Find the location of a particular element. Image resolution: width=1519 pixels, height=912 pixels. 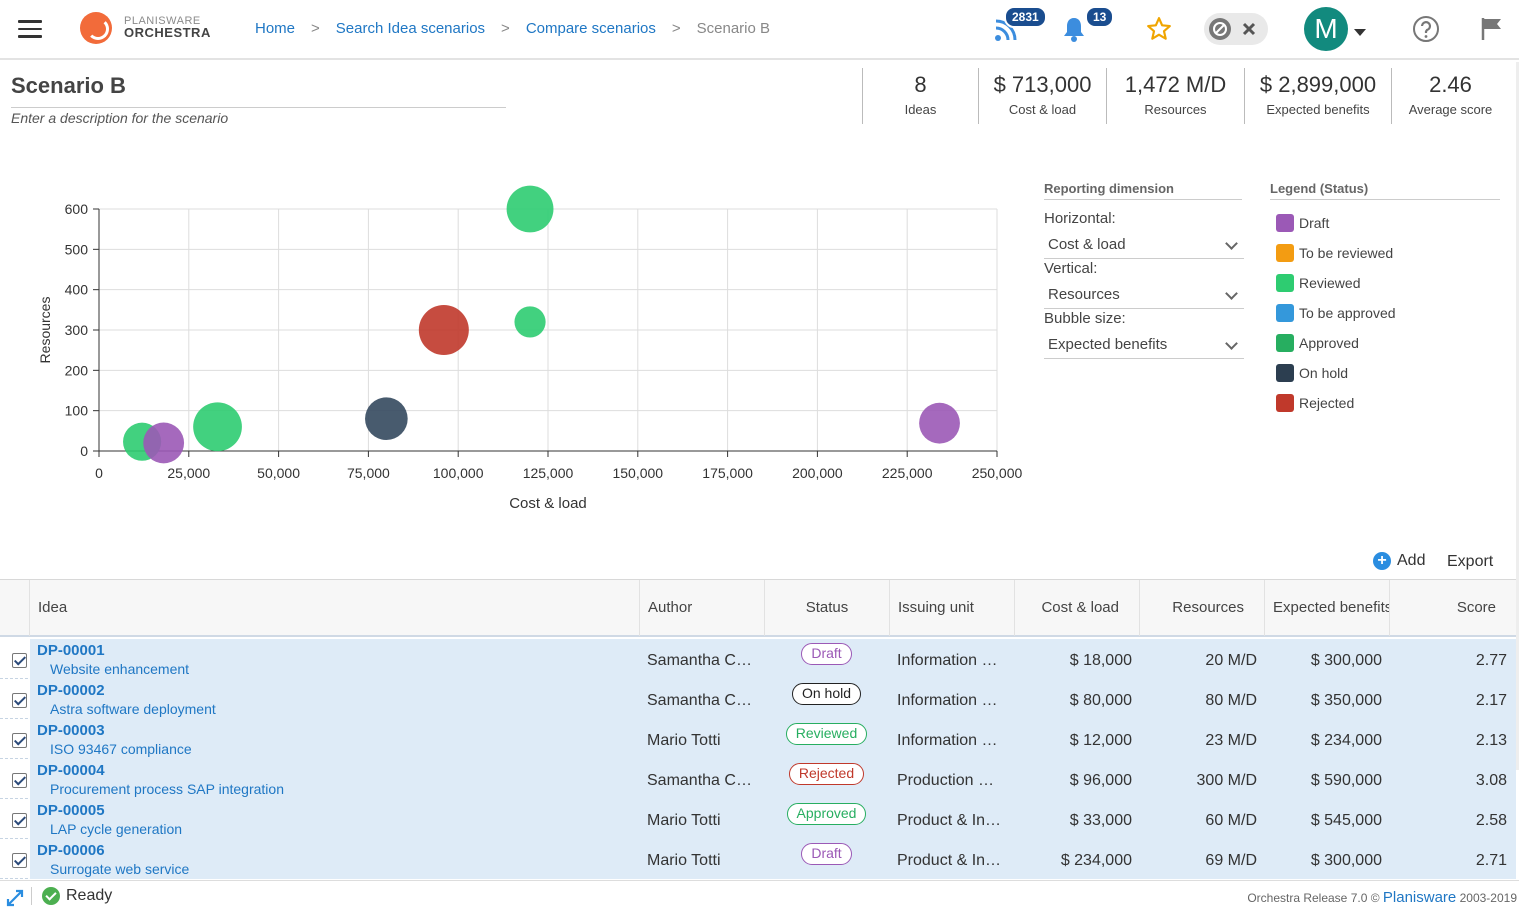

column-cost-load: Cost & load is located at coordinates (1076, 608).